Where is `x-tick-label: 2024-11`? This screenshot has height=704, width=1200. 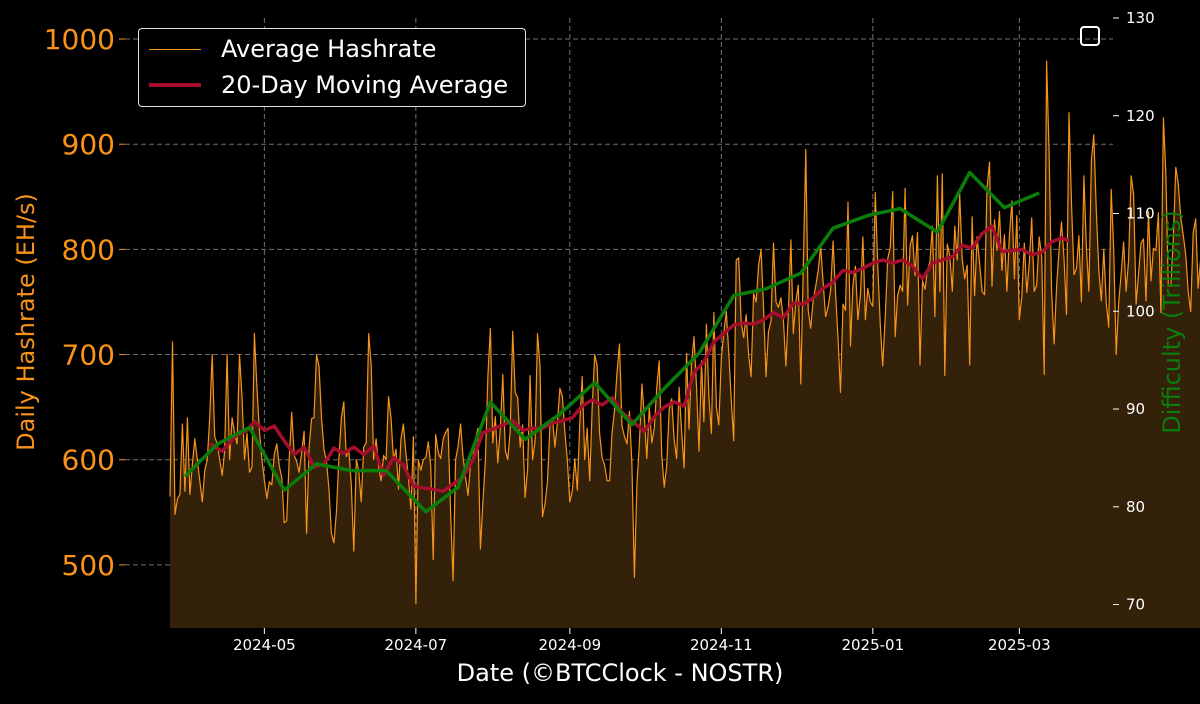 x-tick-label: 2024-11 is located at coordinates (721, 645).